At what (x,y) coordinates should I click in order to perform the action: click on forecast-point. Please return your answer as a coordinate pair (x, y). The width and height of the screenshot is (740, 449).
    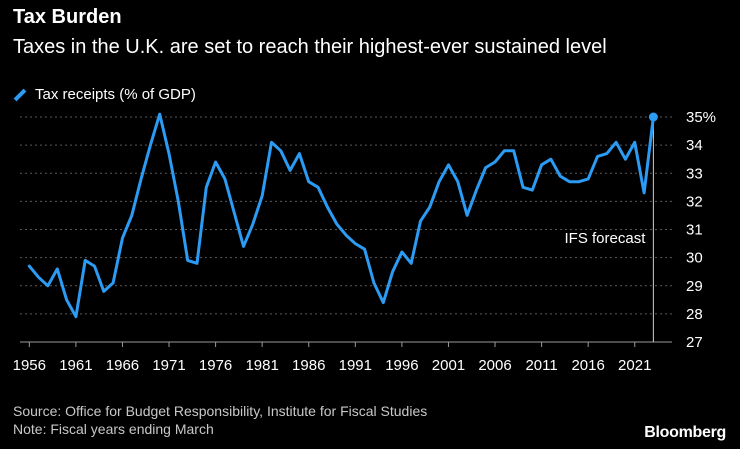
    Looking at the image, I should click on (653, 117).